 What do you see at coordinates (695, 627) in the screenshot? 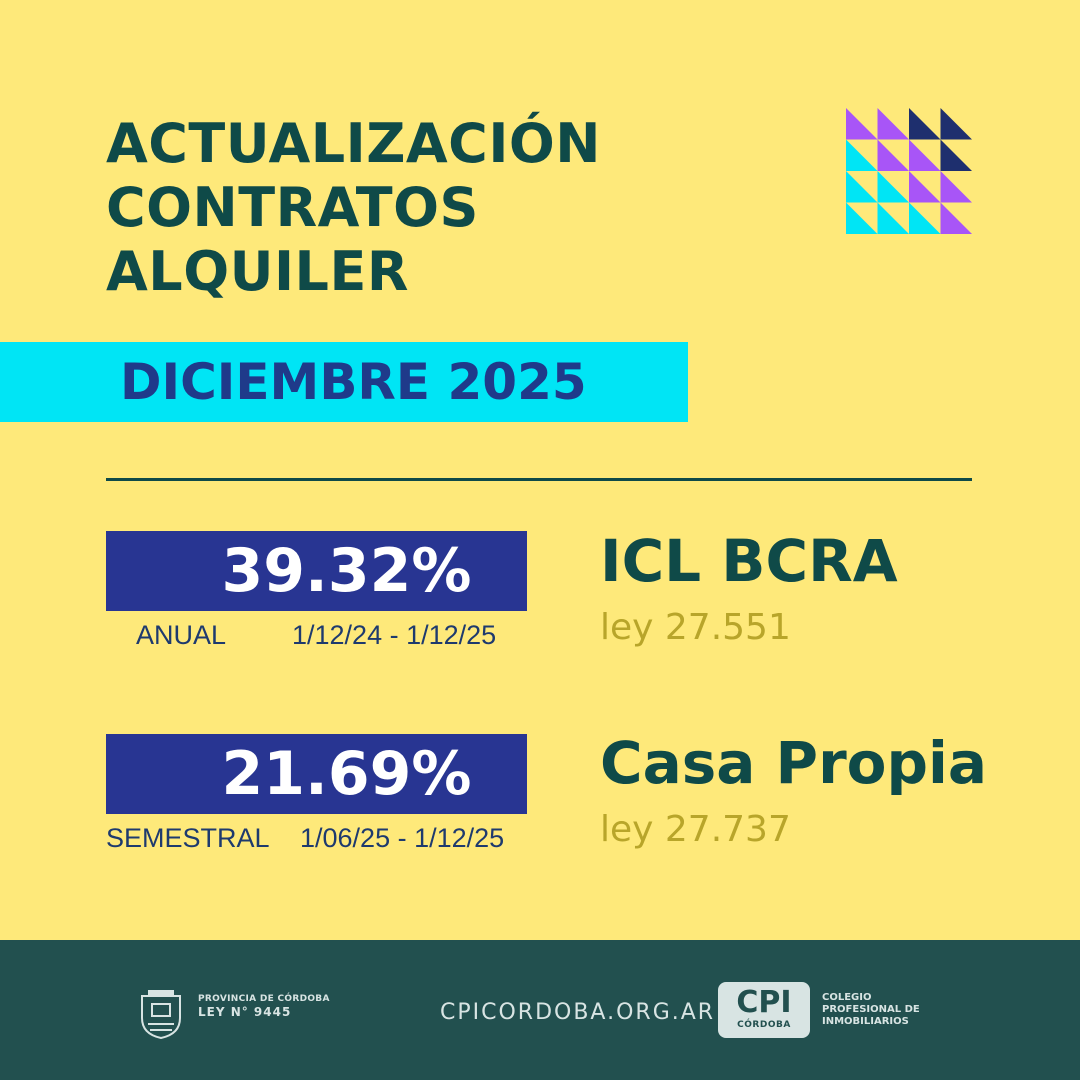
I see `annual-law: ley 27.551` at bounding box center [695, 627].